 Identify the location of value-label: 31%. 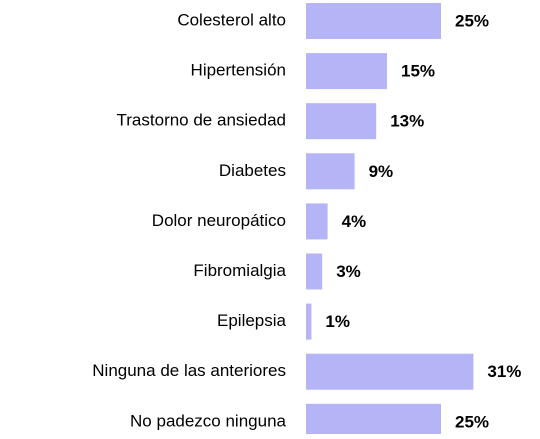
(504, 371).